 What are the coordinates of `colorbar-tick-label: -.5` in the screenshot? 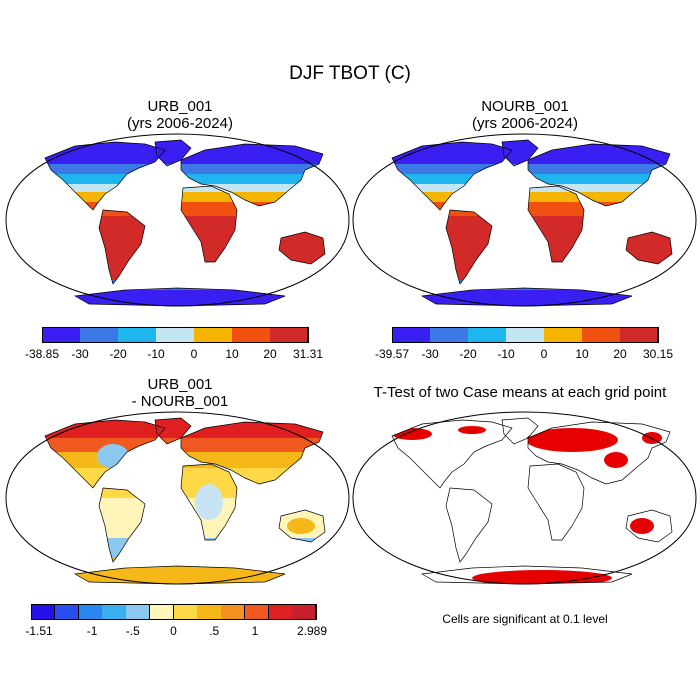 It's located at (132, 631).